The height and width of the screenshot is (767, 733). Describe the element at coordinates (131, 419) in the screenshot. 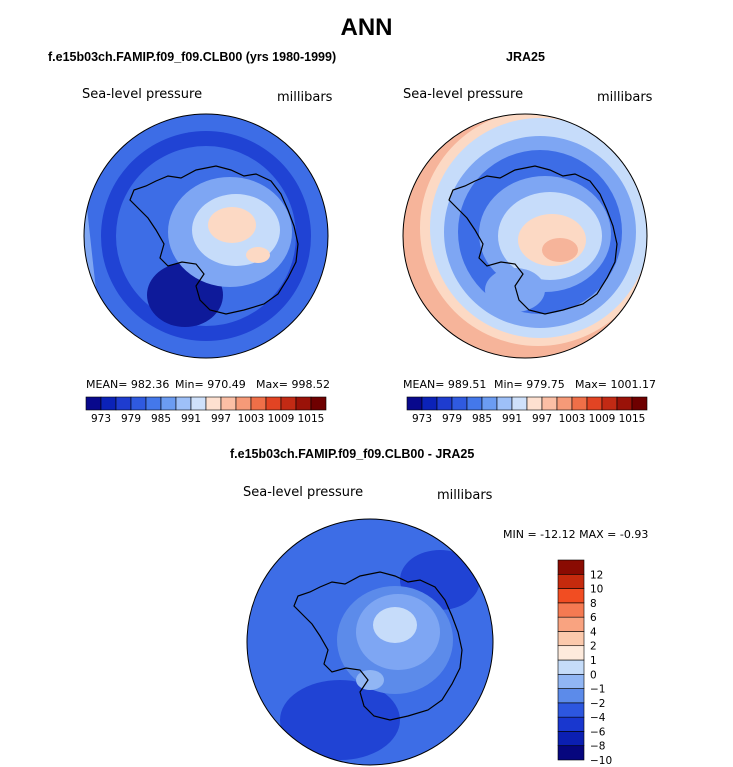

I see `panel1-colorbar-tick-label: 979` at that location.